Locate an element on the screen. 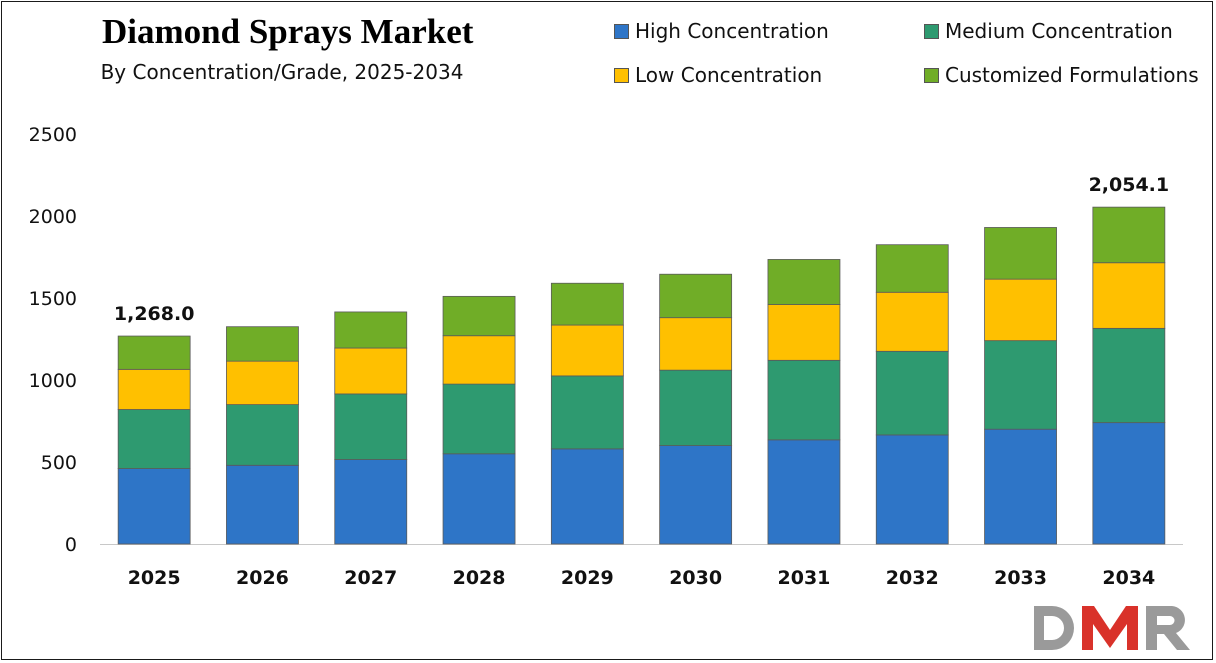 The image size is (1216, 663). chart-subtitle: By Concentration/Grade, 2025-2034 is located at coordinates (282, 72).